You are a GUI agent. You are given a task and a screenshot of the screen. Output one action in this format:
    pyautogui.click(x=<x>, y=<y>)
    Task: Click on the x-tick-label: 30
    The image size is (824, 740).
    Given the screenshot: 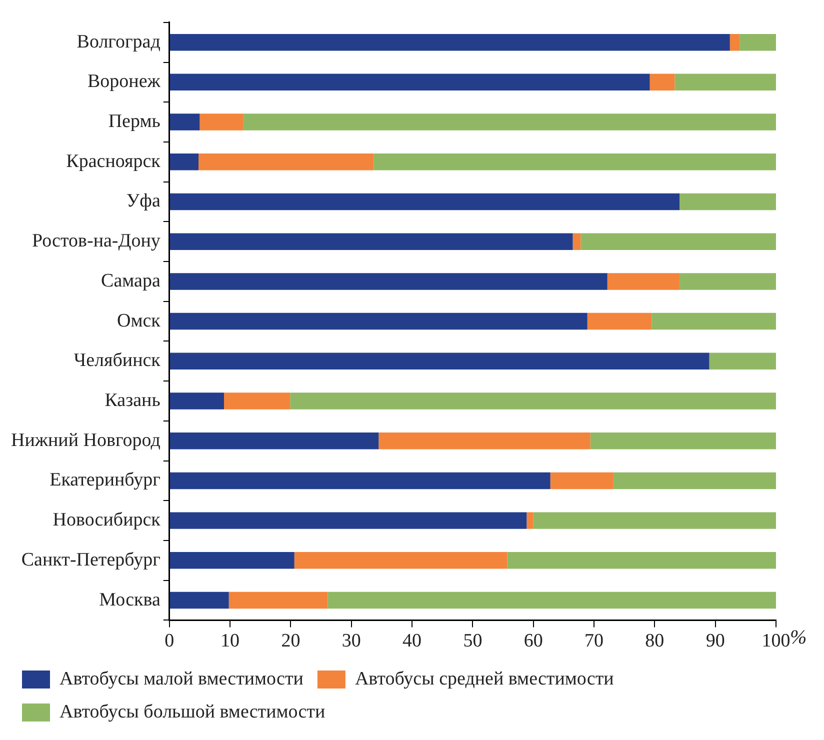 What is the action you would take?
    pyautogui.click(x=351, y=641)
    